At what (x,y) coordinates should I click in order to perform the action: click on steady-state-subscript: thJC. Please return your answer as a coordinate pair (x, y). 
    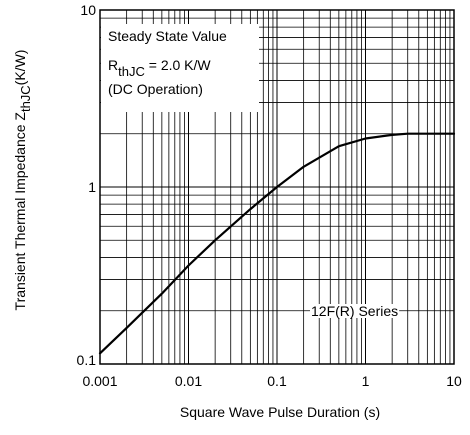
    Looking at the image, I should click on (131, 71).